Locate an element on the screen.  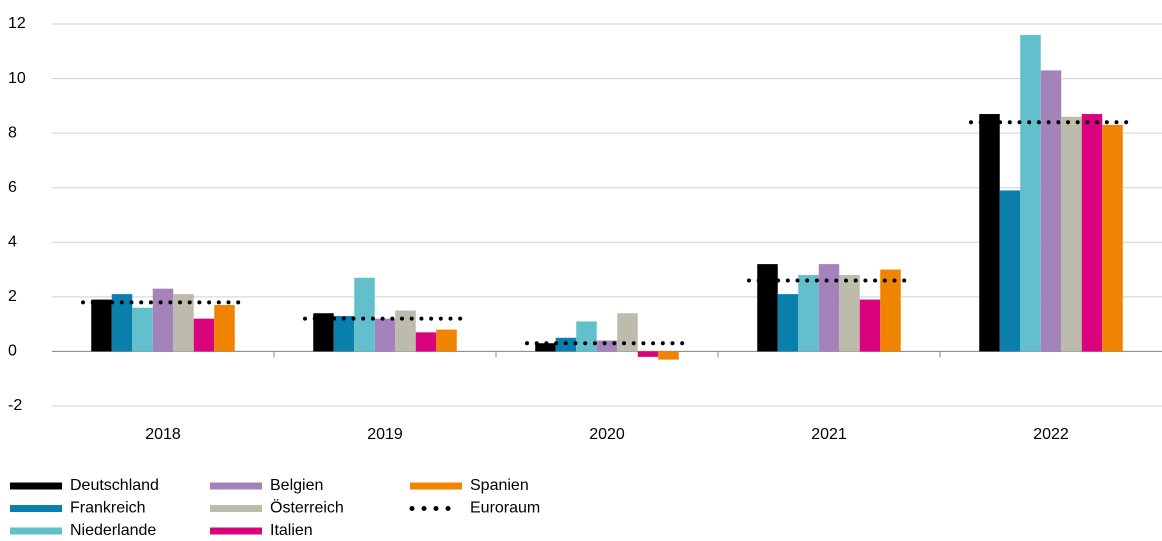
y-tick-label: 12 is located at coordinates (17, 23).